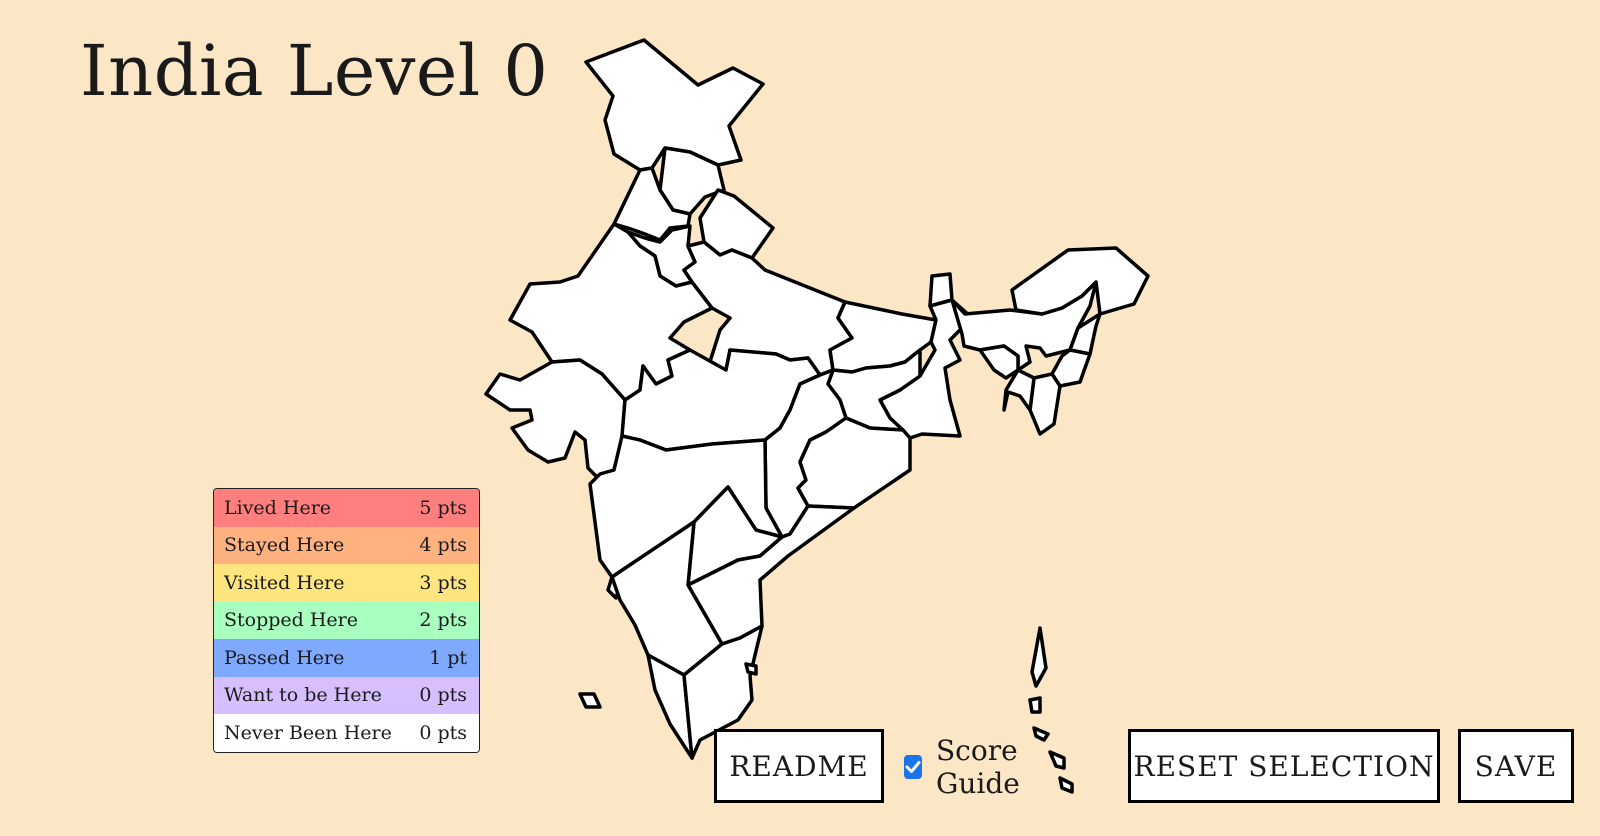 The height and width of the screenshot is (836, 1600). What do you see at coordinates (670, 706) in the screenshot?
I see `region-kerala` at bounding box center [670, 706].